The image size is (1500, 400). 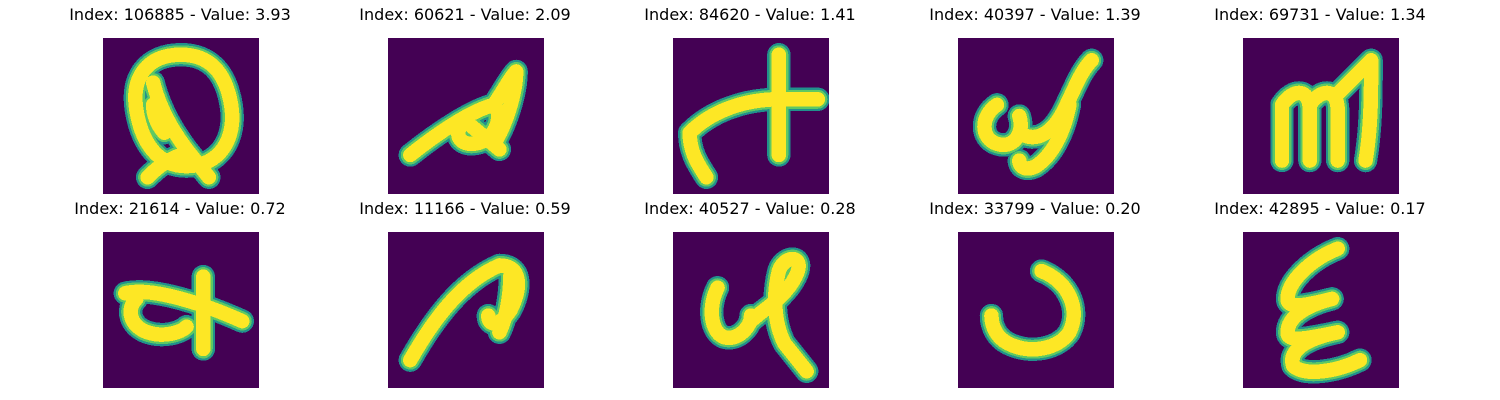 I want to click on panel-2: Index: 60621 - Value: 2.09, so click(x=465, y=98).